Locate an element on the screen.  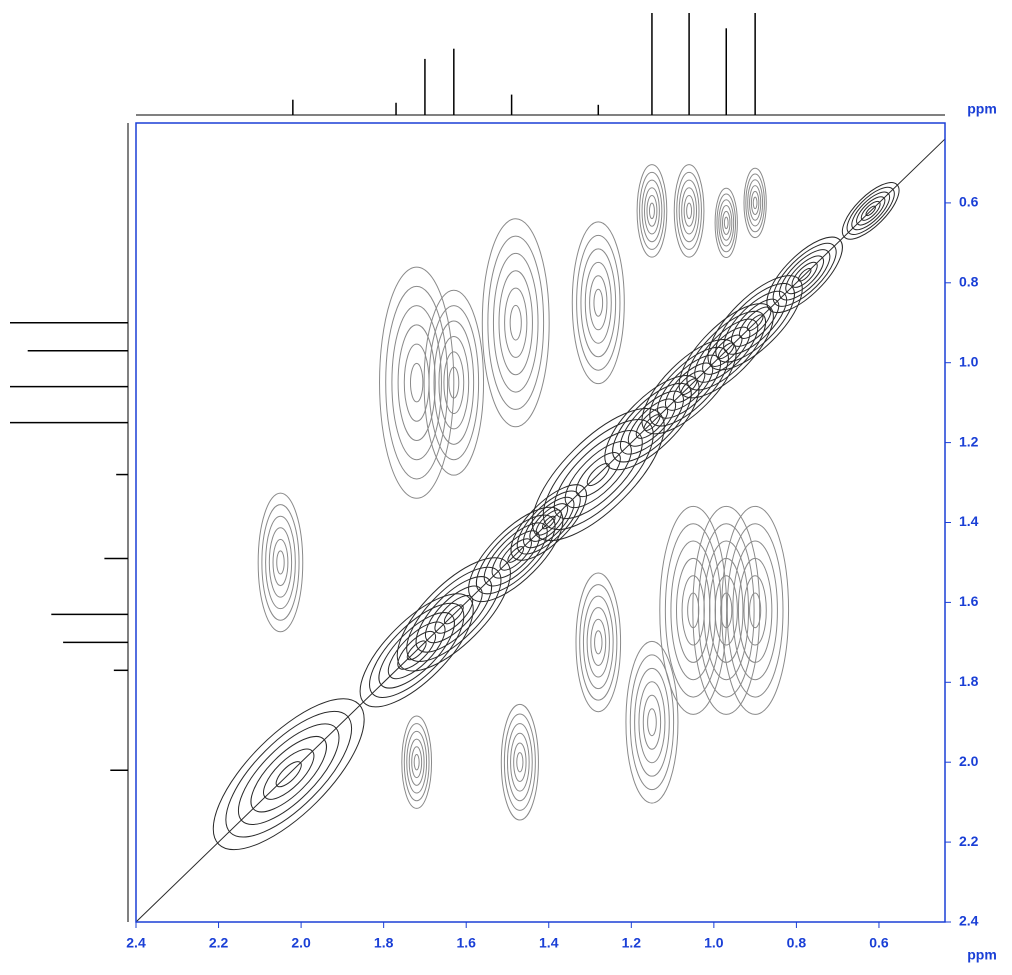
x-tick-label: 1.2 is located at coordinates (632, 943).